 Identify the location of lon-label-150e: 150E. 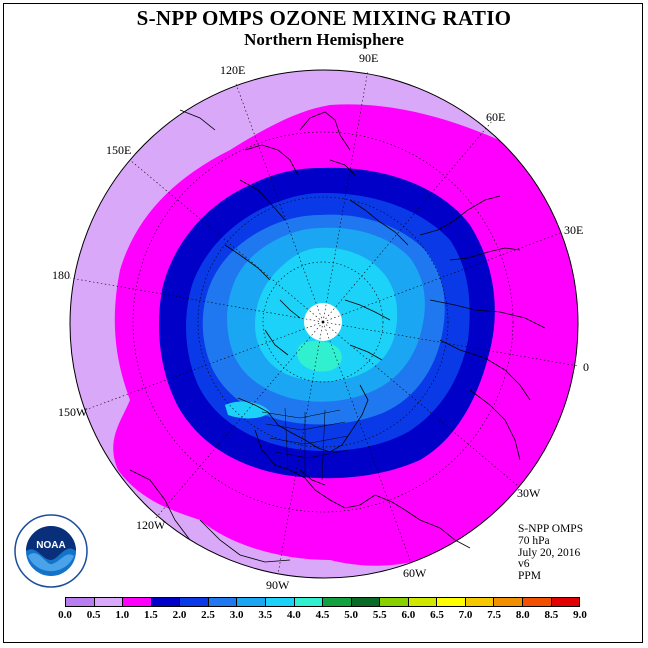
(119, 150).